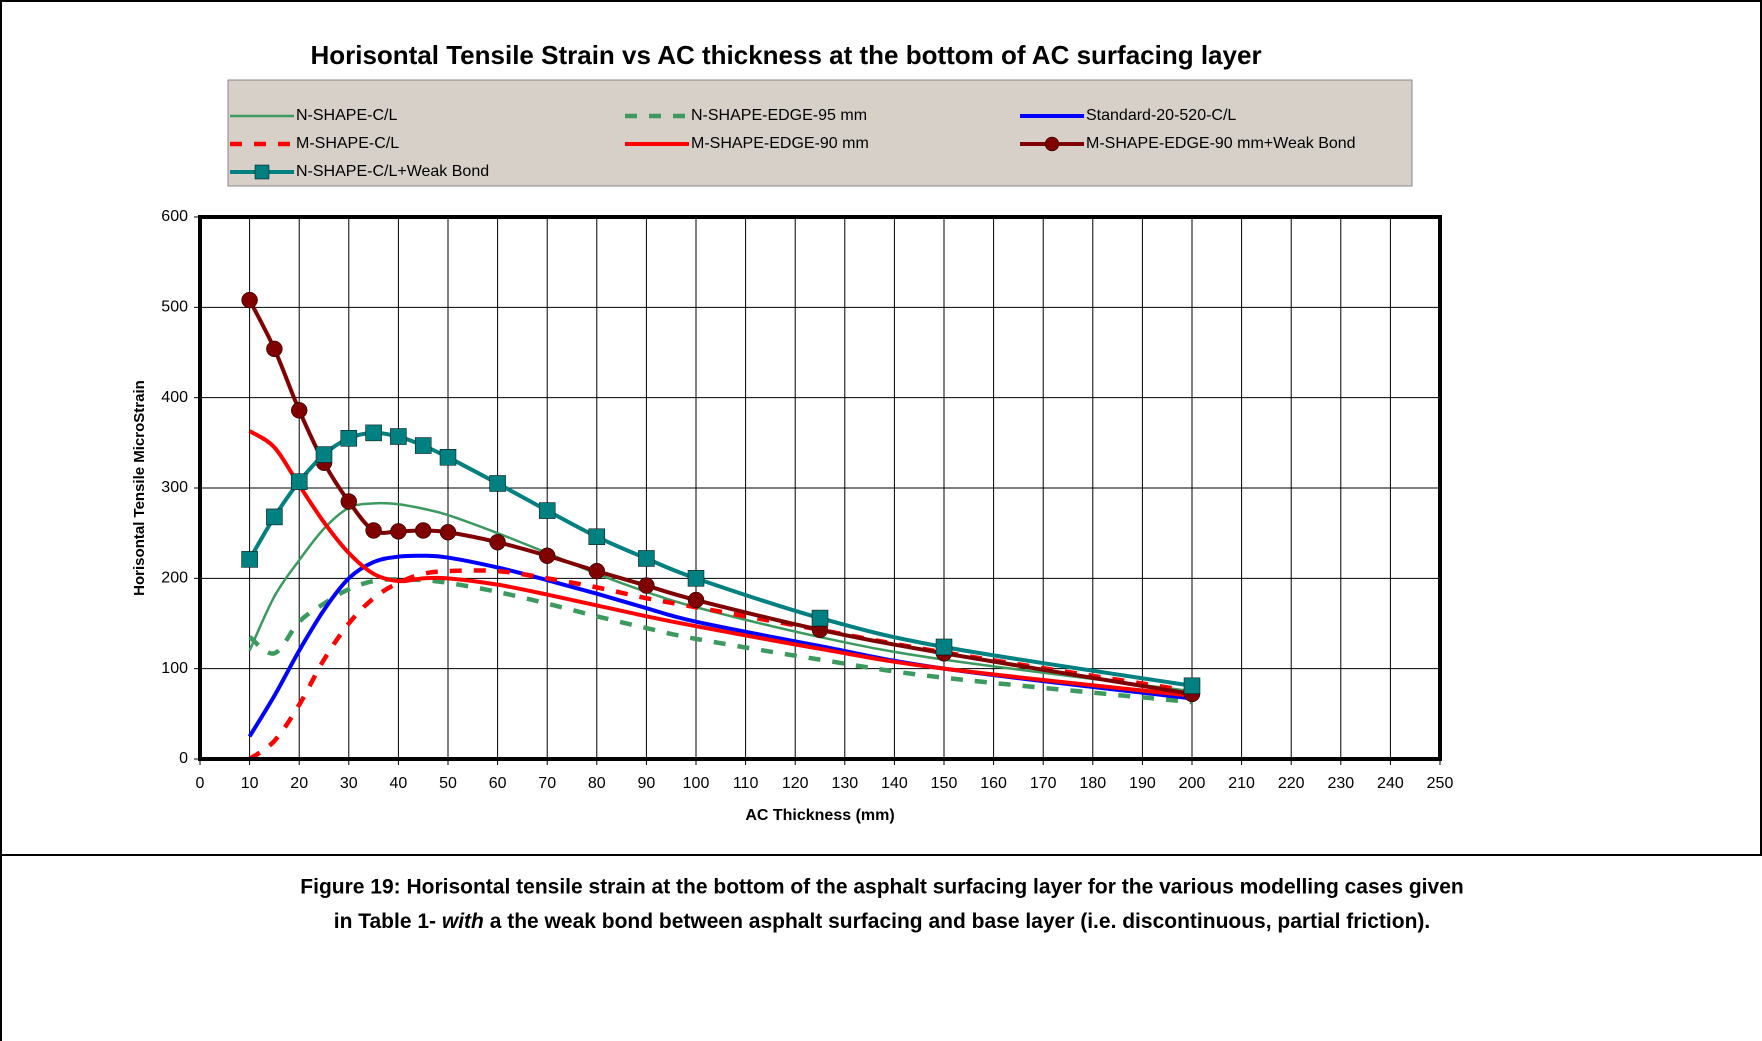 The image size is (1762, 1041). I want to click on x-tick-label: 20, so click(299, 783).